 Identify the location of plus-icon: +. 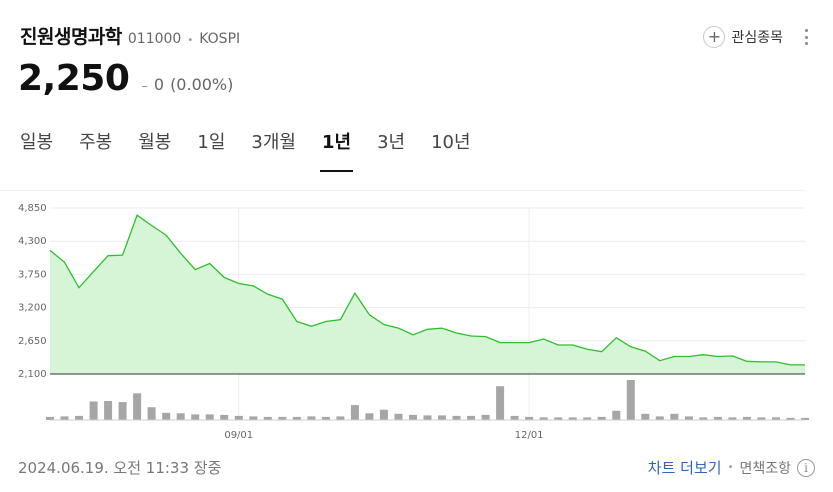
(714, 37).